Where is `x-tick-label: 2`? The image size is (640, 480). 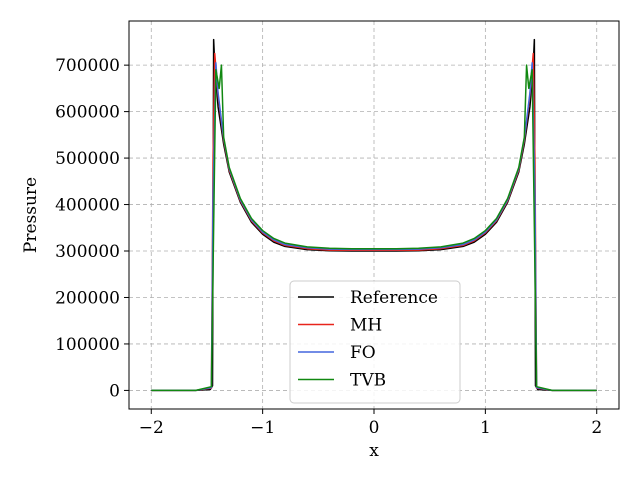
x-tick-label: 2 is located at coordinates (596, 428).